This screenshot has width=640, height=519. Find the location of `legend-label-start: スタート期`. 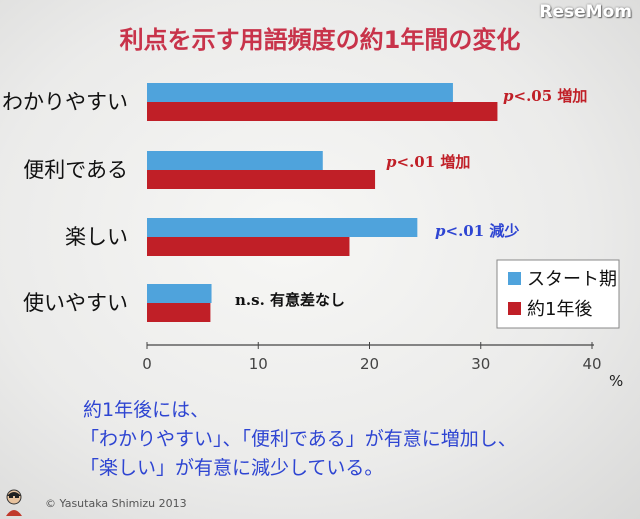

legend-label-start: スタート期 is located at coordinates (572, 279).